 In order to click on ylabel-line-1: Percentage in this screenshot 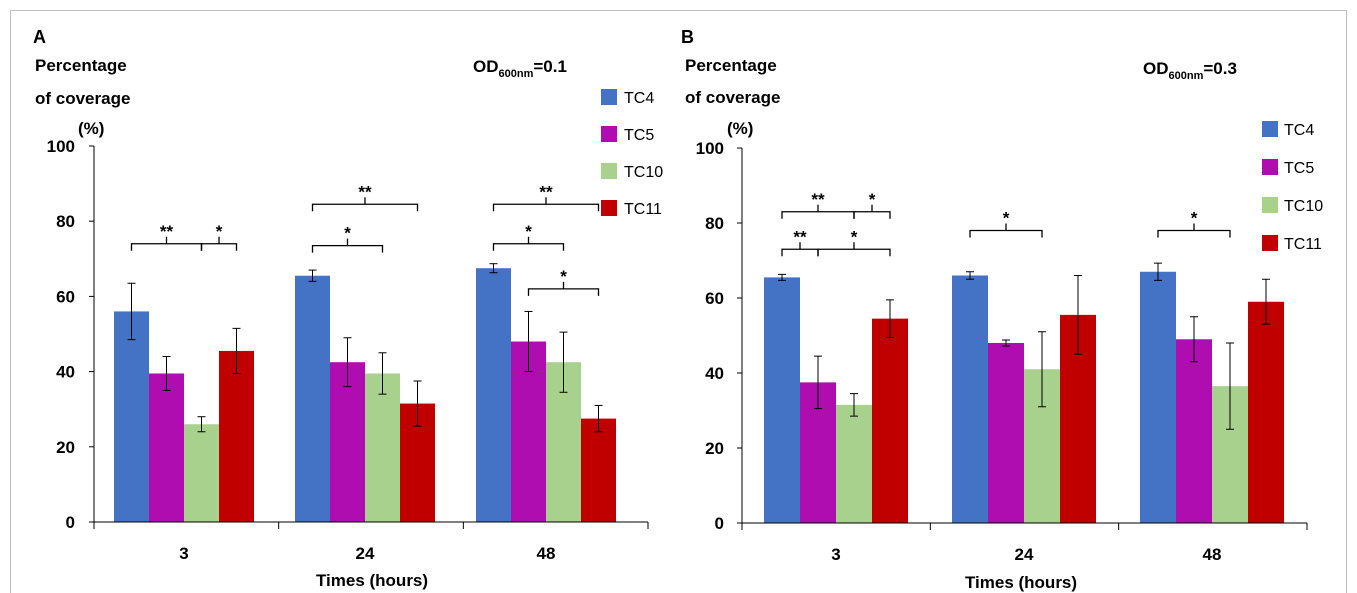, I will do `click(81, 65)`.